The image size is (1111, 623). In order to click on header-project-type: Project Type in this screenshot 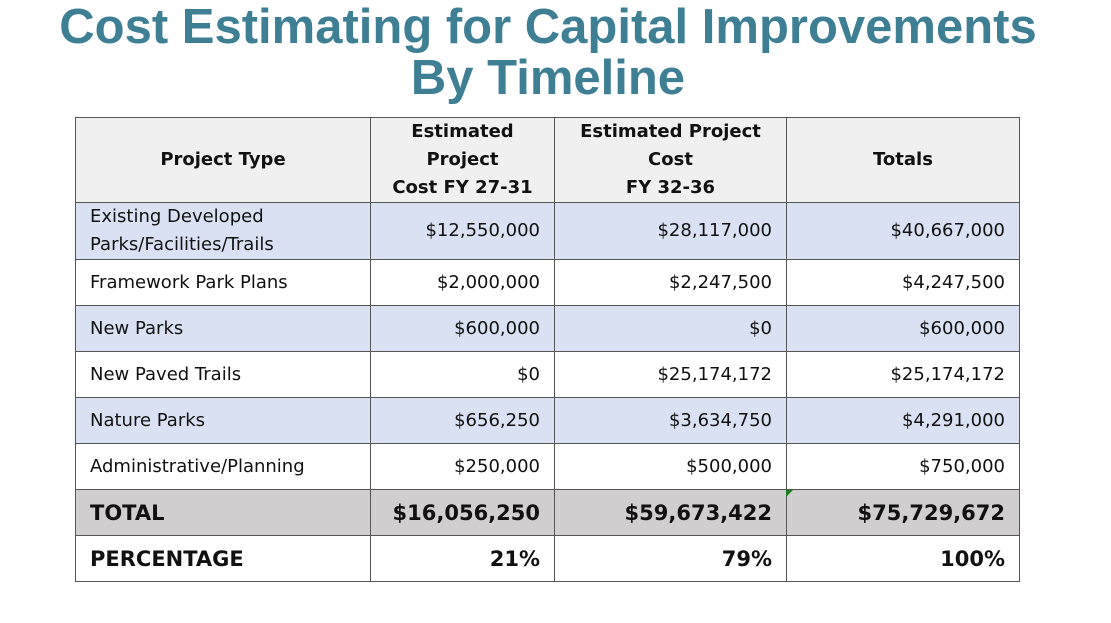, I will do `click(223, 160)`.